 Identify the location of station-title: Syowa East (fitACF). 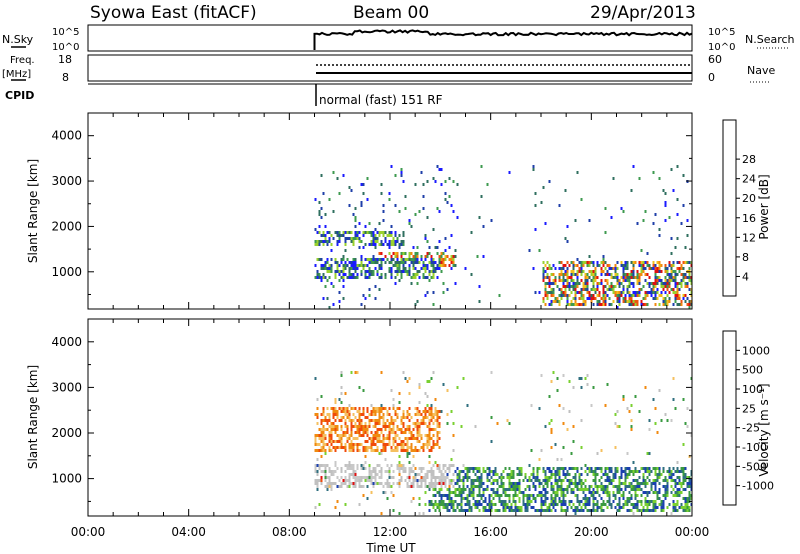
(173, 13).